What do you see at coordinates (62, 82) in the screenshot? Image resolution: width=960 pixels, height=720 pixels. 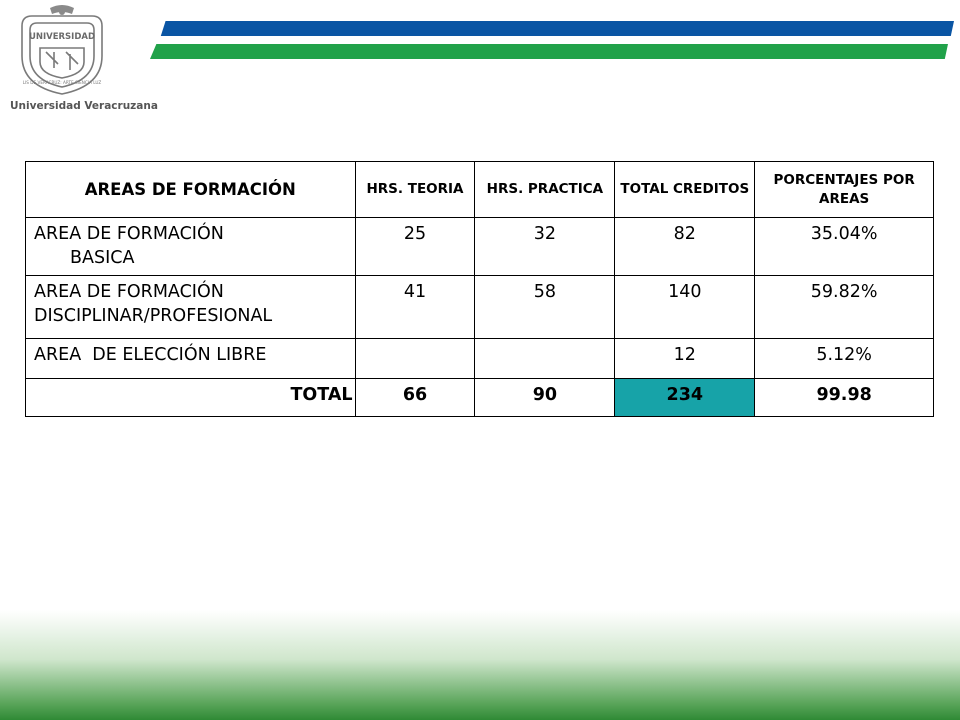 I see `seal-ring-text: LIS DE VERACRUZ: ARTE CIENCIA LUZ` at bounding box center [62, 82].